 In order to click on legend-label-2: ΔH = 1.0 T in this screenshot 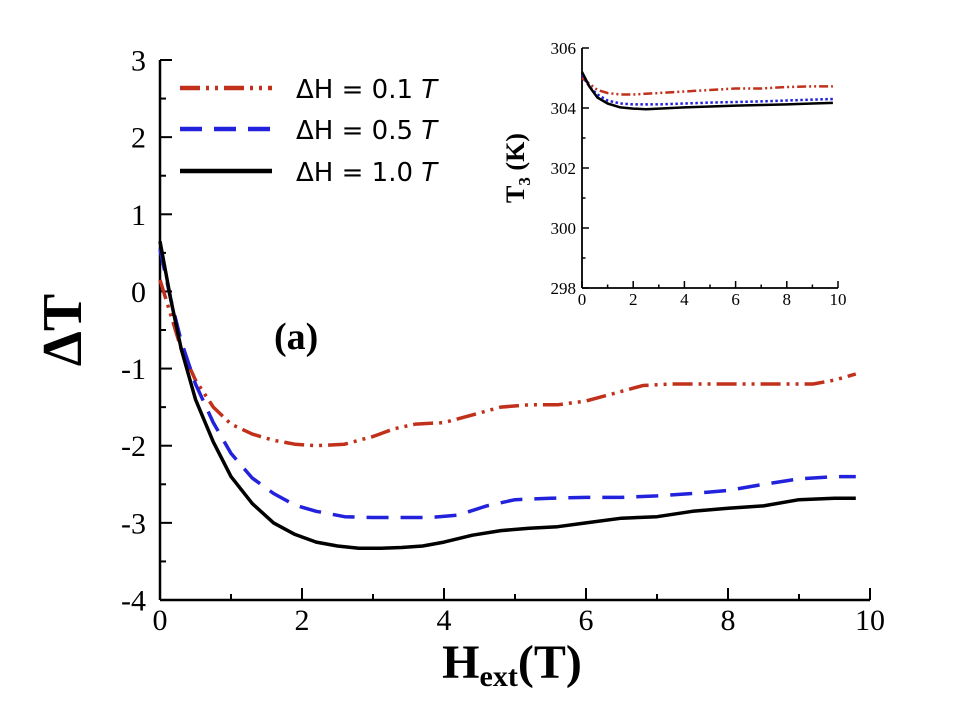, I will do `click(367, 173)`.